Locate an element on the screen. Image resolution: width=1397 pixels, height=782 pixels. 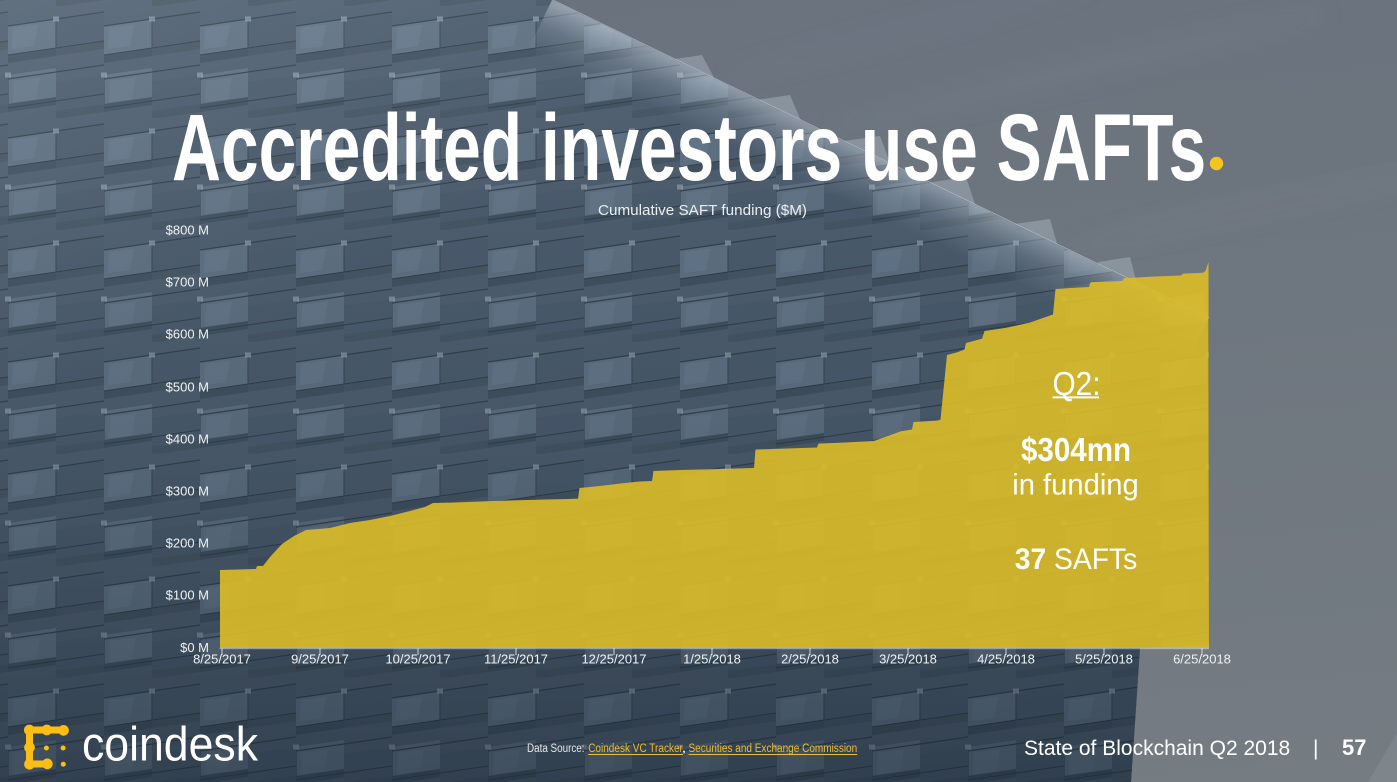
svg-text: 5/25/2018 is located at coordinates (1104, 659).